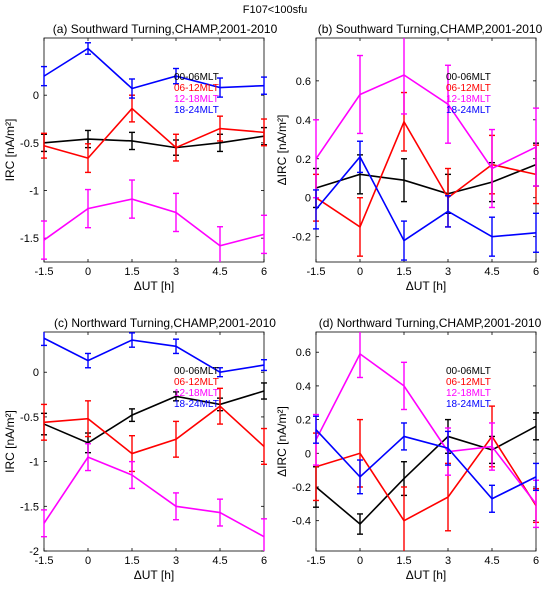  I want to click on y-tick-label: -1, so click(34, 192).